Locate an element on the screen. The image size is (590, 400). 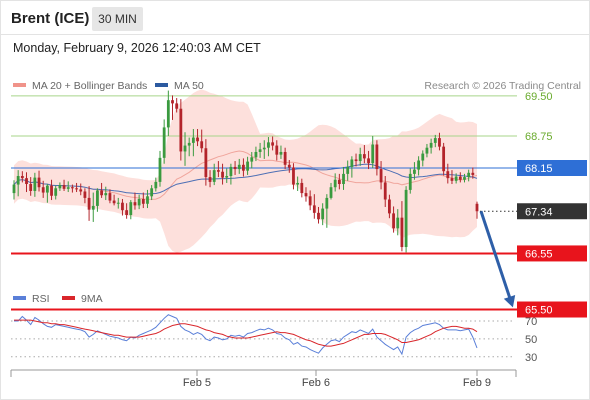
x-tick-label: Feb 9 is located at coordinates (477, 383).